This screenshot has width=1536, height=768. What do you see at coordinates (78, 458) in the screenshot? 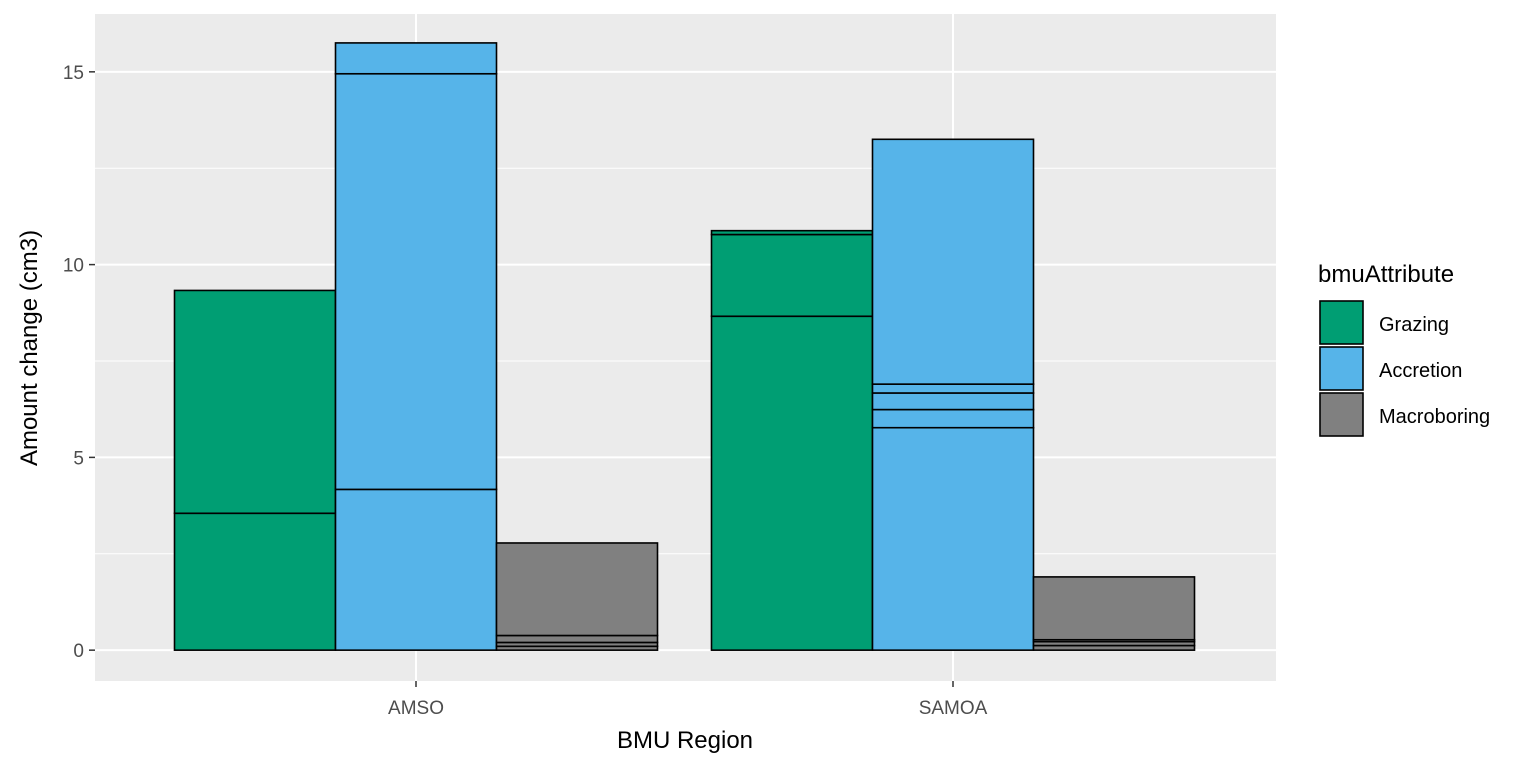
I see `y-tick-label: 5` at bounding box center [78, 458].